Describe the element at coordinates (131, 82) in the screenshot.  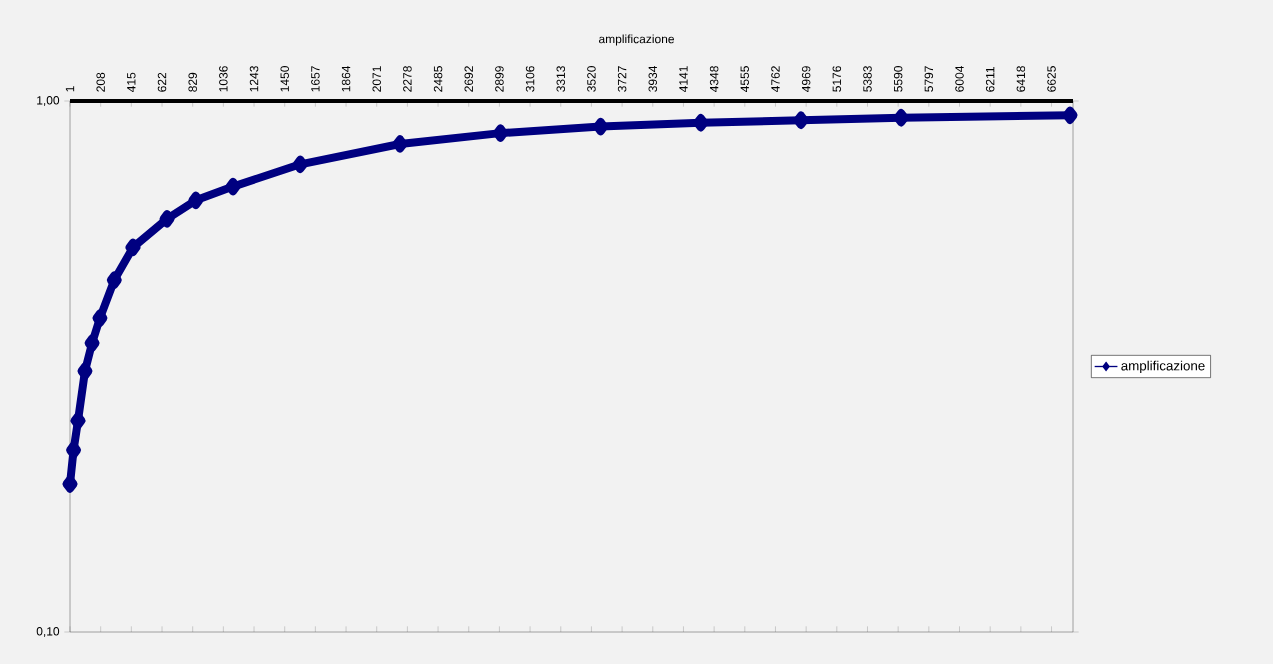
I see `x-tick-label: 415` at that location.